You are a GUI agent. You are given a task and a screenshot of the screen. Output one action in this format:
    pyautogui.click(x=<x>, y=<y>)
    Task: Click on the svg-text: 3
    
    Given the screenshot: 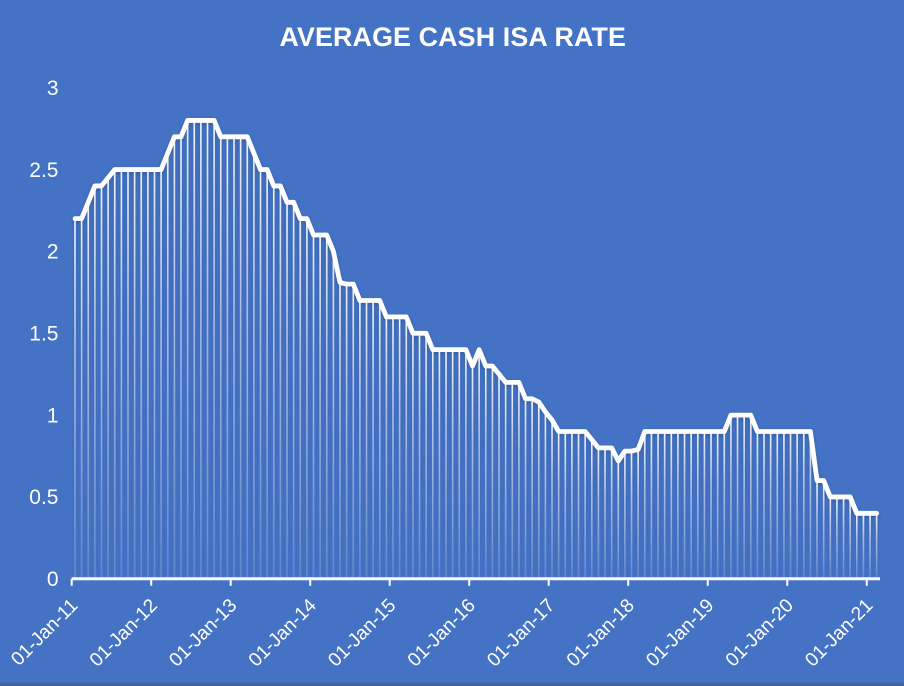 What is the action you would take?
    pyautogui.click(x=53, y=88)
    